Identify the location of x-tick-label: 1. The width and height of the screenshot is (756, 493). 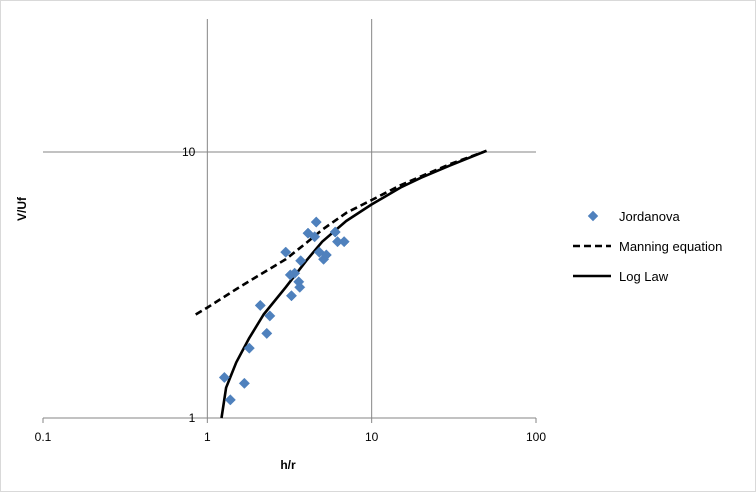
(207, 437).